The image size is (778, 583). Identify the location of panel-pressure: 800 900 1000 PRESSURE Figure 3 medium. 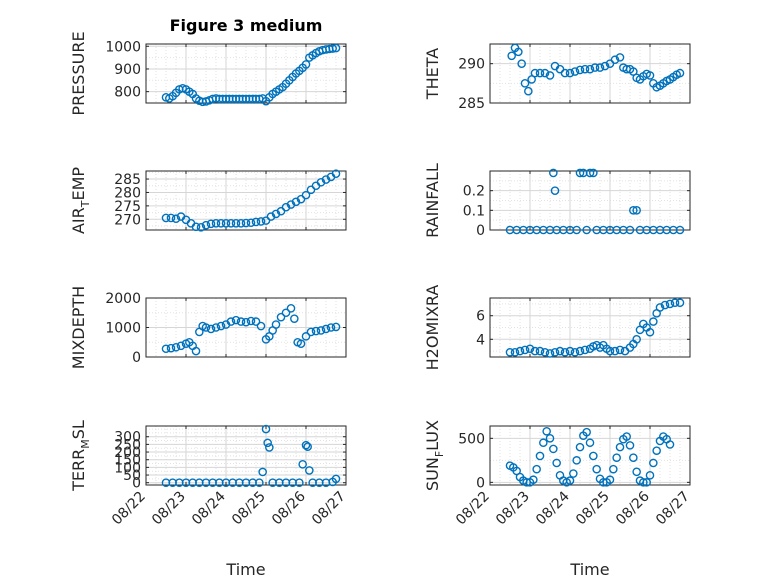
(208, 66).